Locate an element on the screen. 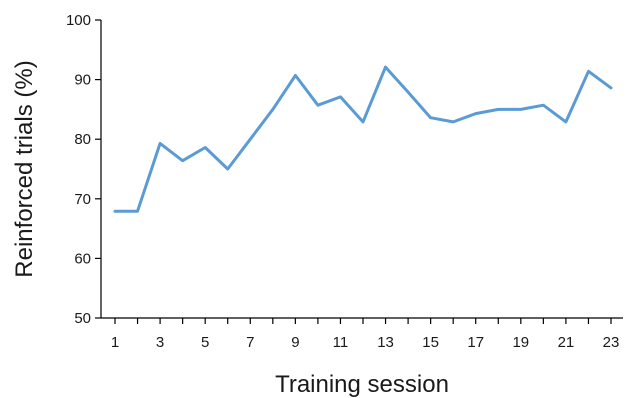  x-tick-label: 9 is located at coordinates (295, 342).